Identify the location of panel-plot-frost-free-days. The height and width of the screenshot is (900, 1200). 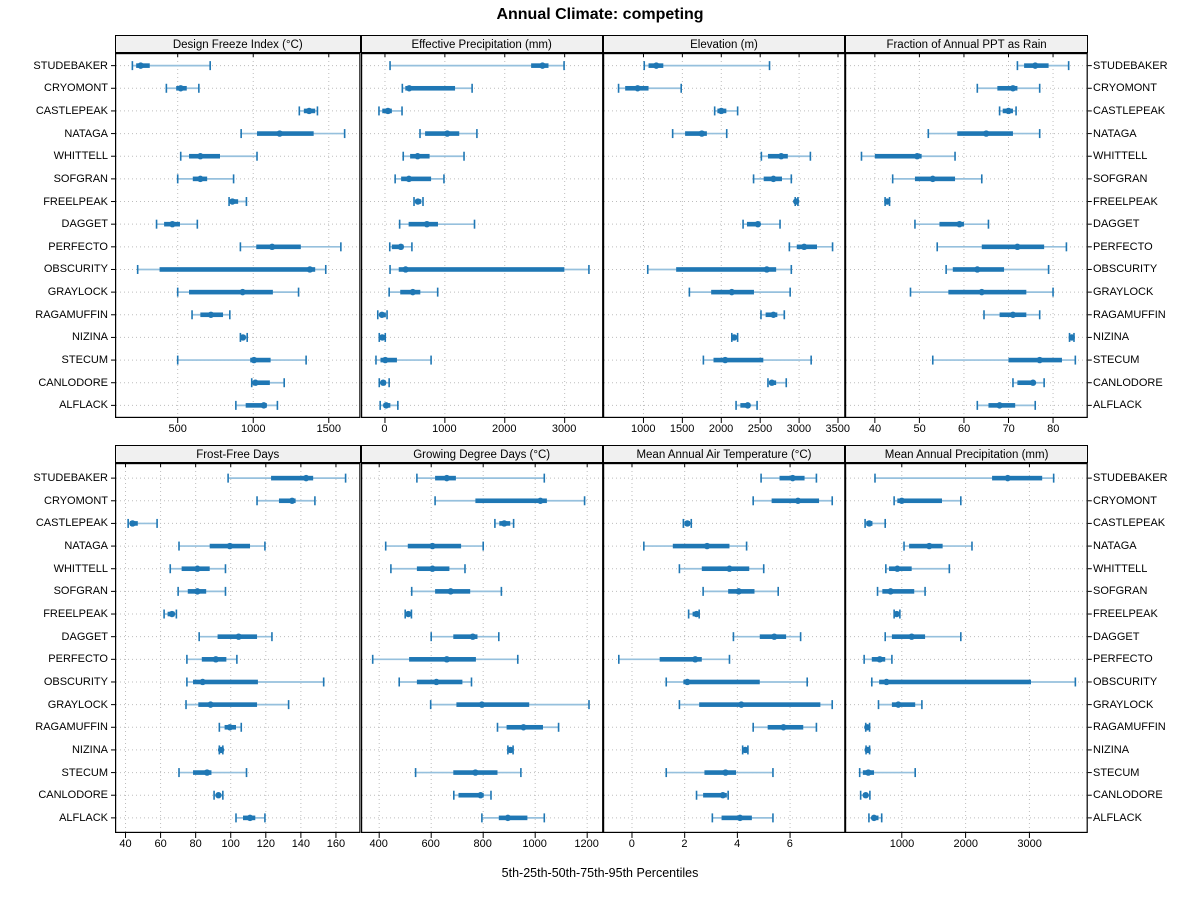
(236, 650).